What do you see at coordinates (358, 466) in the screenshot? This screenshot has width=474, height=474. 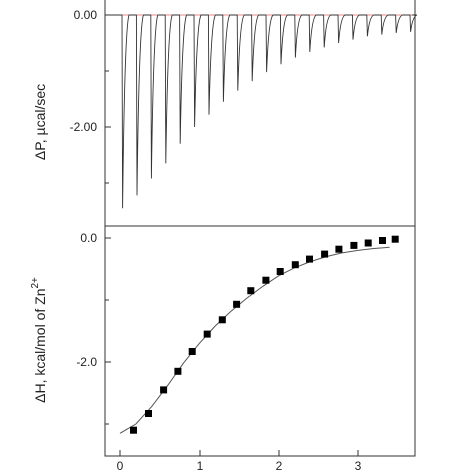 I see `bottom-xtick-label-3: 3` at bounding box center [358, 466].